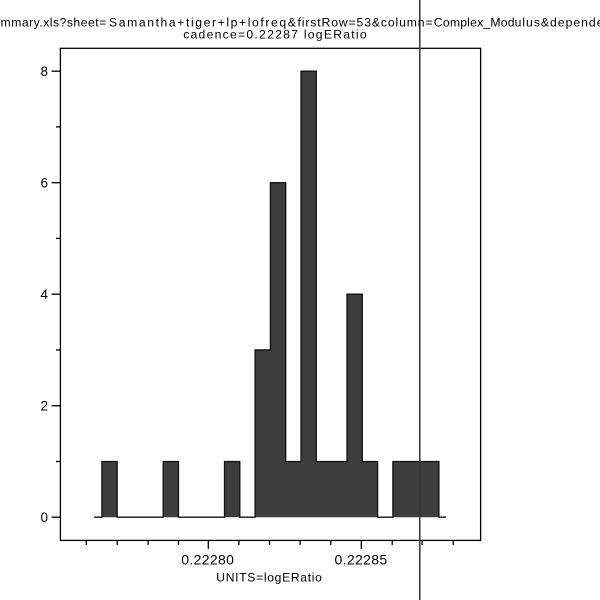  I want to click on svg-text: Samantha+tiger+lp+lofreq&, so click(203, 22).